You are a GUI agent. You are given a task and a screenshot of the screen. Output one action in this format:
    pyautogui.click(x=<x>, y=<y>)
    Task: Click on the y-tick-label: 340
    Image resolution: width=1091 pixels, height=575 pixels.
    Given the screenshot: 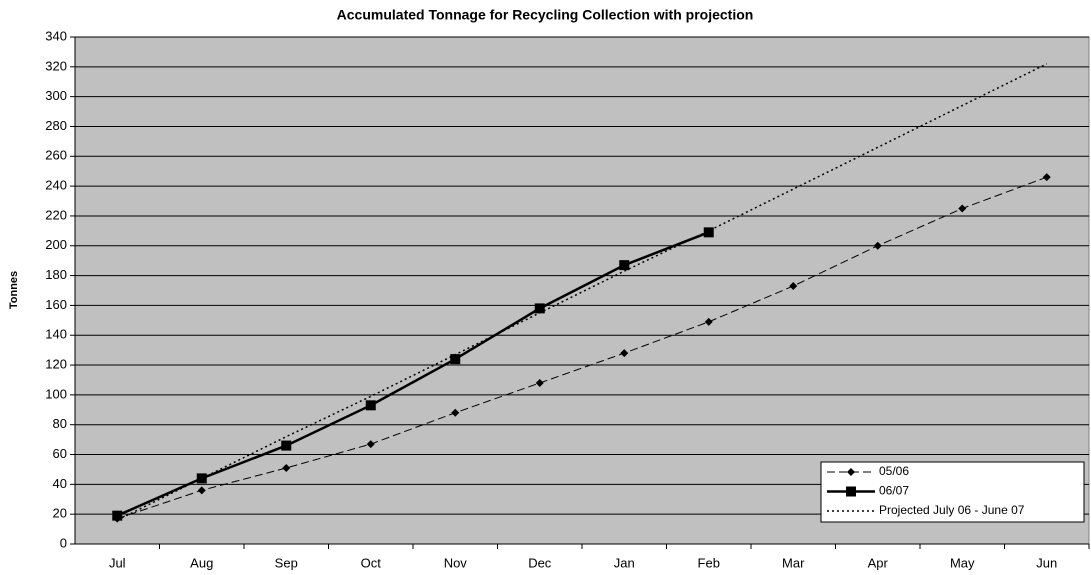 What is the action you would take?
    pyautogui.click(x=56, y=35)
    